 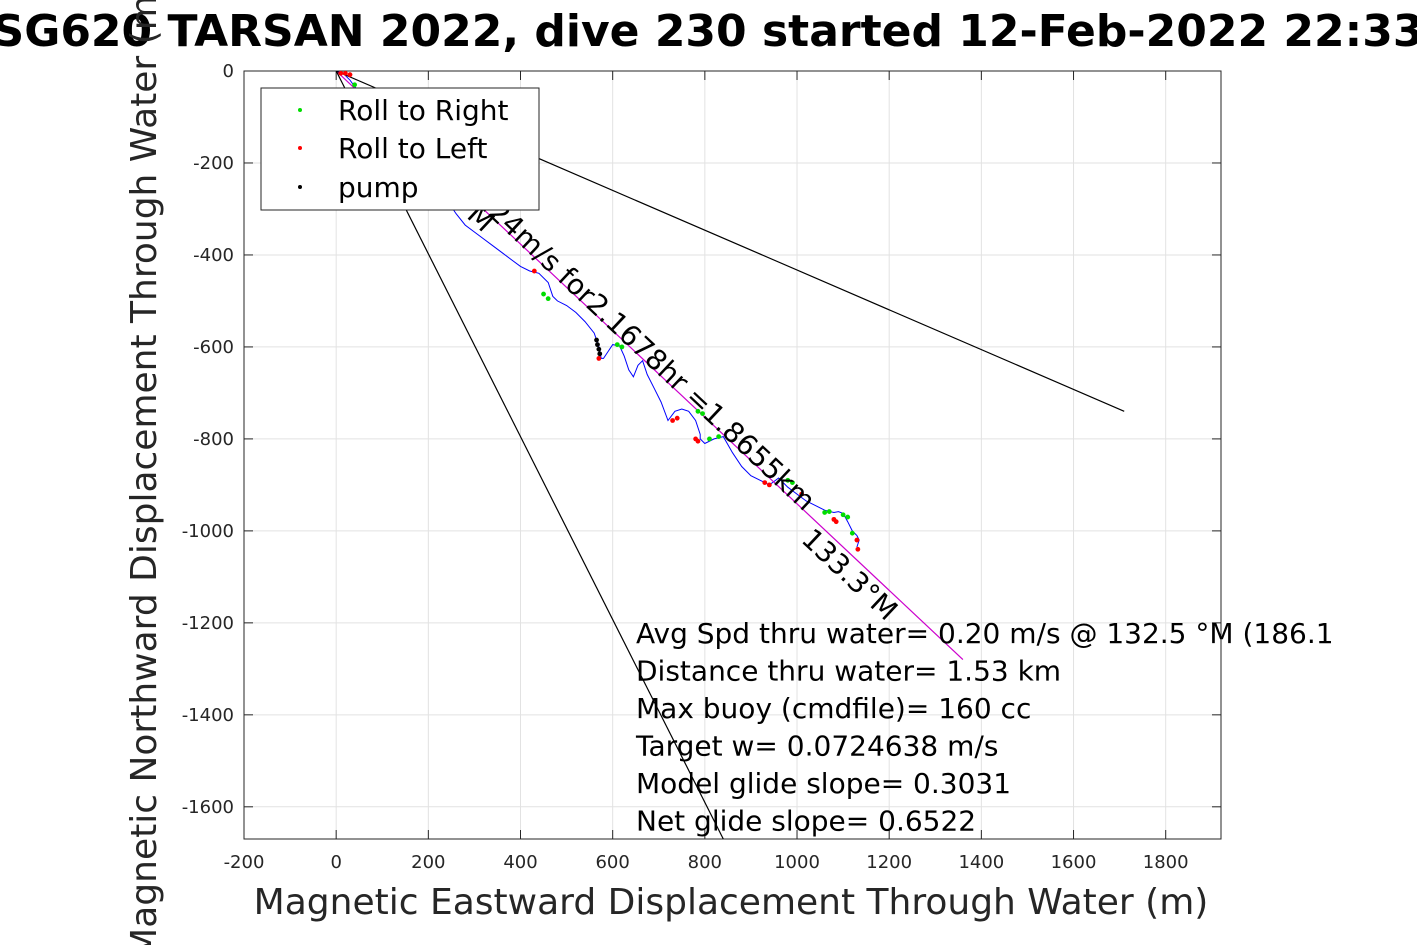 What do you see at coordinates (806, 821) in the screenshot?
I see `stats-line: Net glide slope= 0.6522` at bounding box center [806, 821].